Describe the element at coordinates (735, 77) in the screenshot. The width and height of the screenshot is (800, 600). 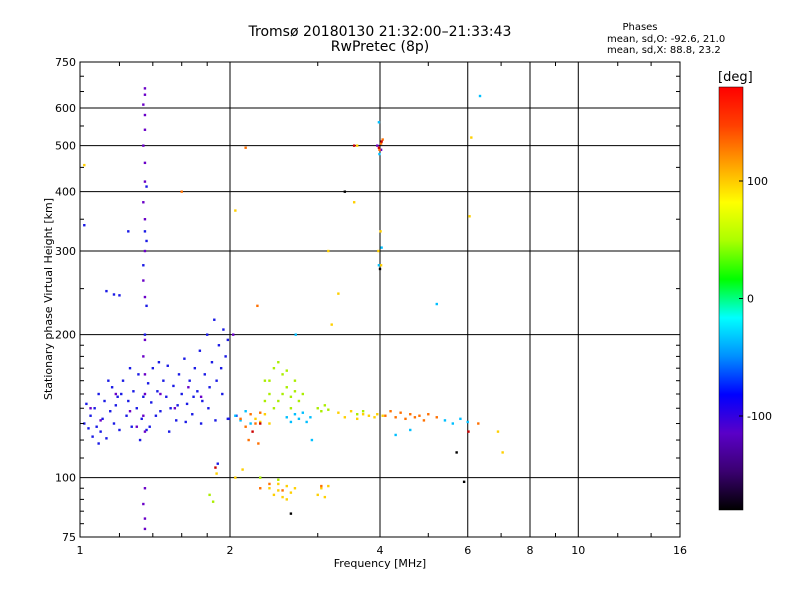
I see `colorbar-title: [deg]` at that location.